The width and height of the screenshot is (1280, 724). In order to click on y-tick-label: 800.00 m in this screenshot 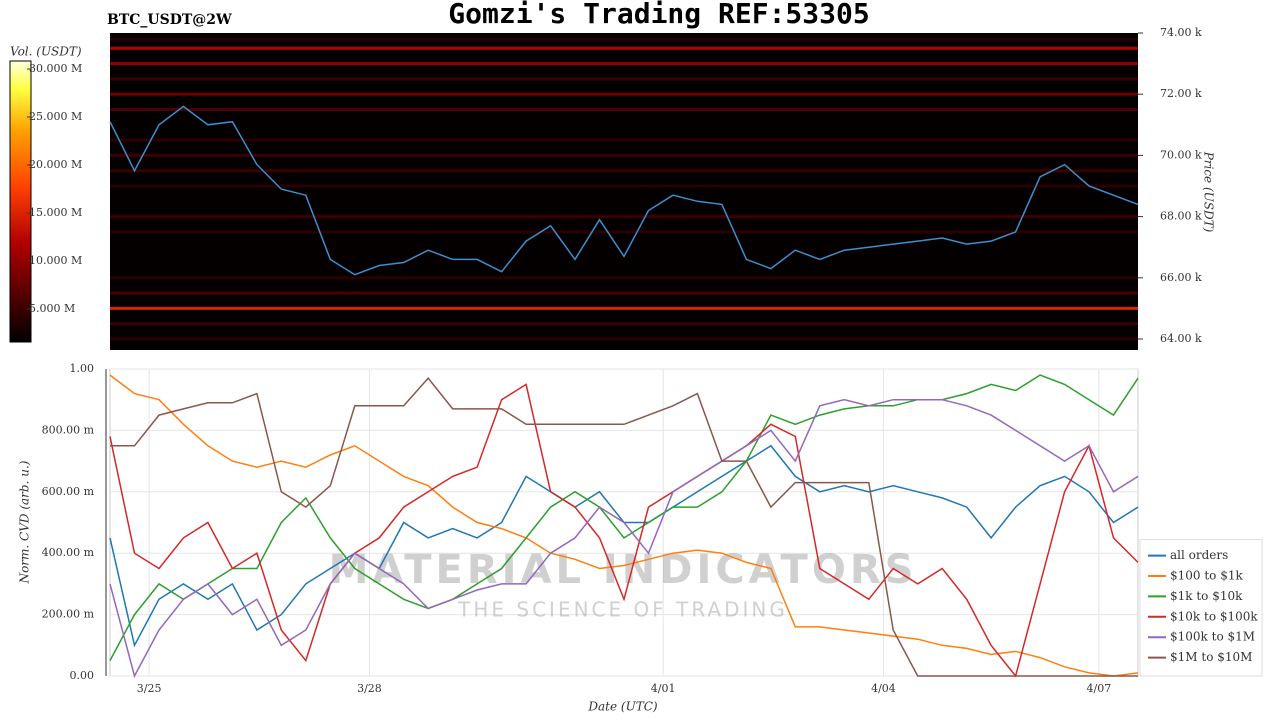, I will do `click(68, 429)`.